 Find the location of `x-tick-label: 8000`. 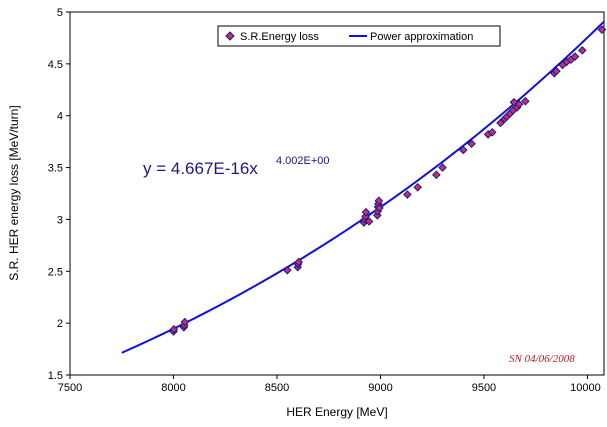

x-tick-label: 8000 is located at coordinates (173, 388).